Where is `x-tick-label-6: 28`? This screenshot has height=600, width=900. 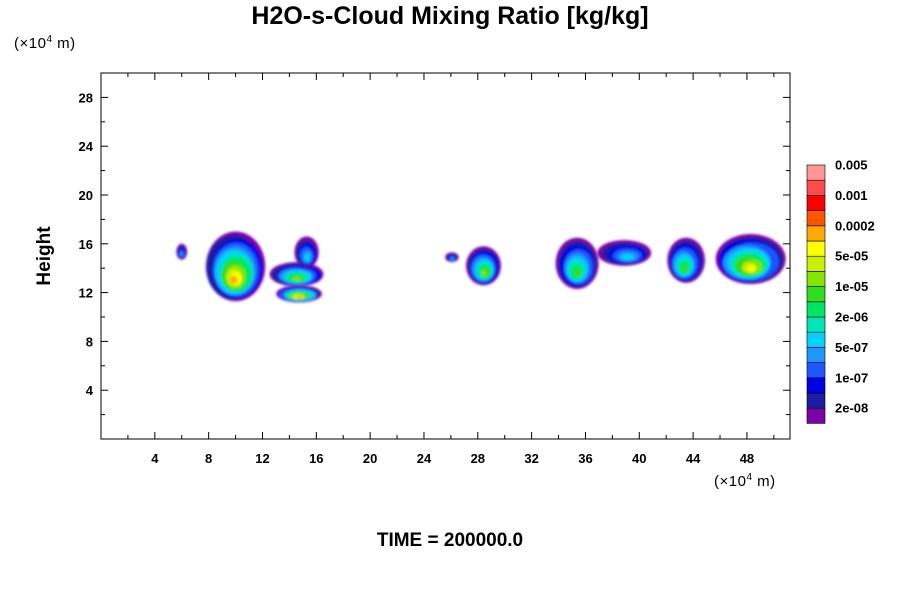 x-tick-label-6: 28 is located at coordinates (478, 458).